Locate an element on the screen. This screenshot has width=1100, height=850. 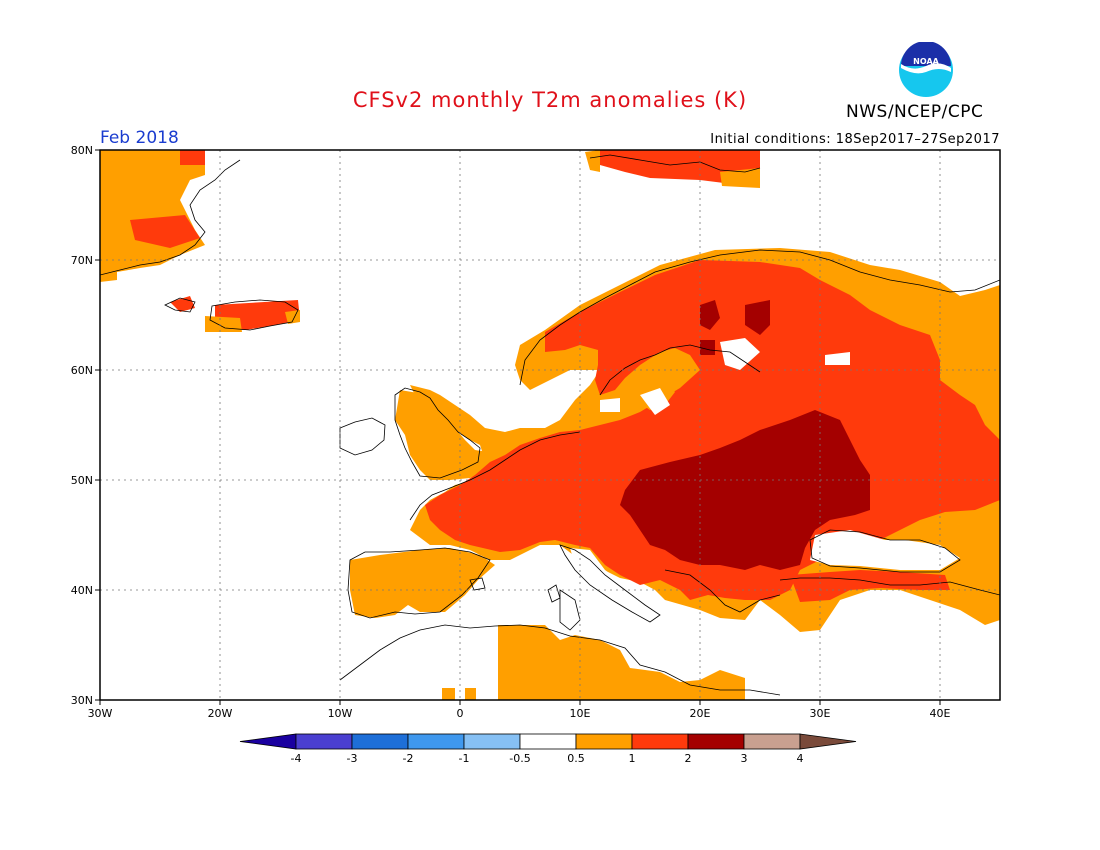
forecast-month: Feb 2018 is located at coordinates (139, 138).